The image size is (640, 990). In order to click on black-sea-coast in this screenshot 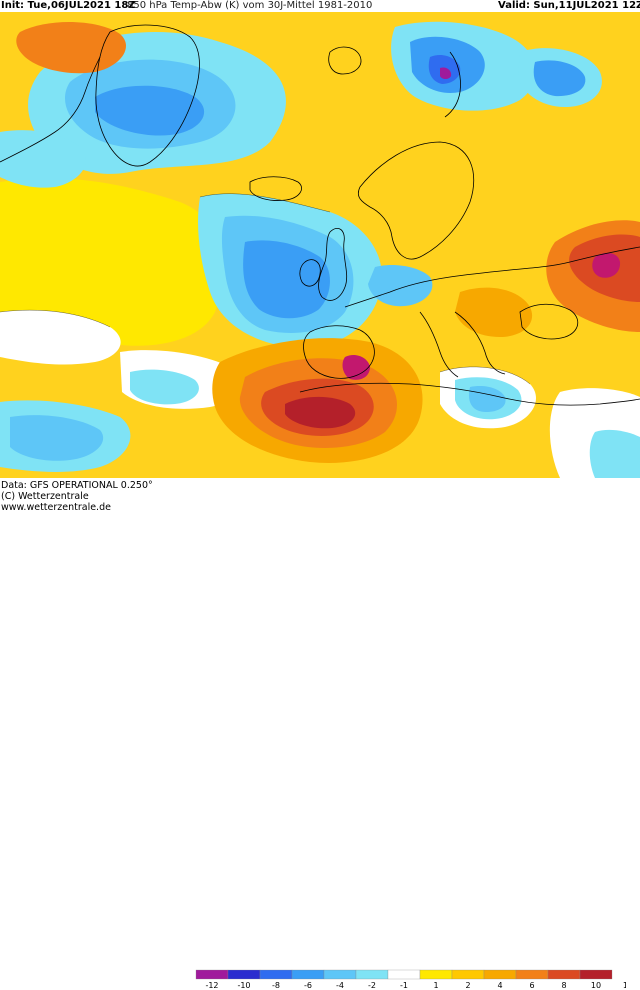, I will do `click(549, 321)`.